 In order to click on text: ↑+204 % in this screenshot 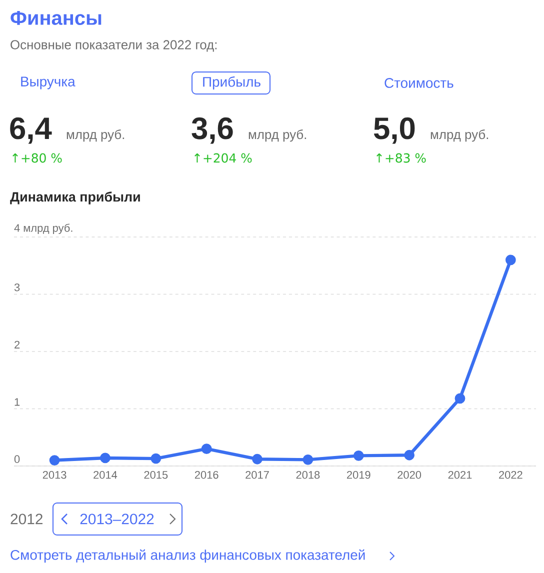, I will do `click(223, 158)`.